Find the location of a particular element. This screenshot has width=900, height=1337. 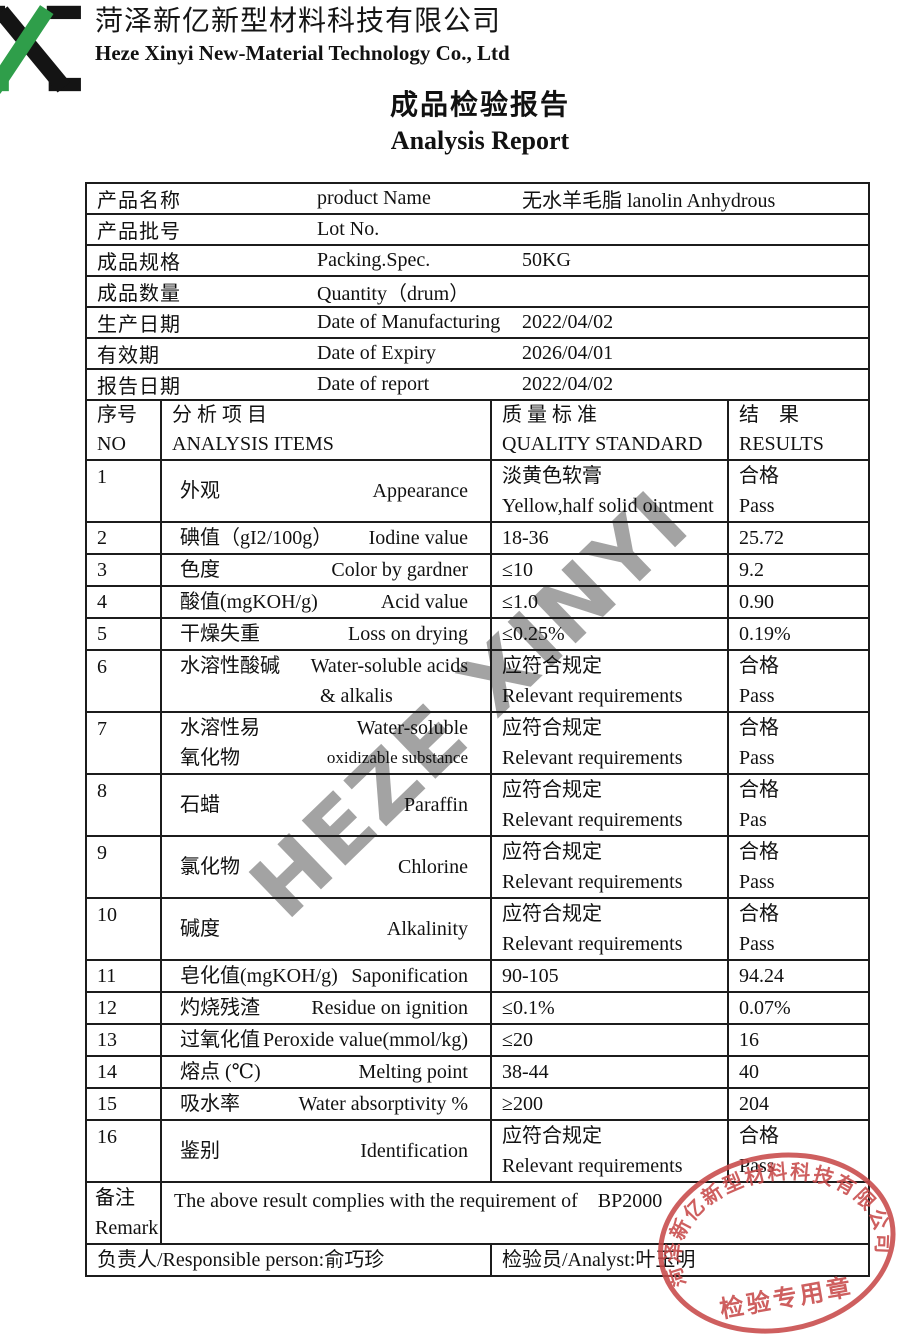

analysis-no: 14 is located at coordinates (107, 1072).